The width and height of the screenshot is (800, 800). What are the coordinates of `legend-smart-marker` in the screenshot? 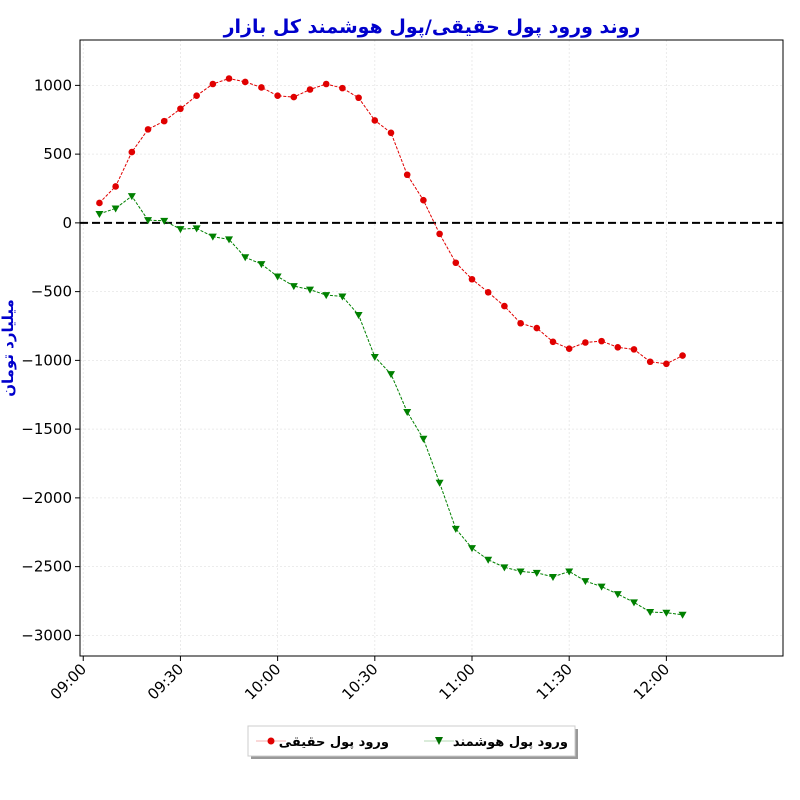 It's located at (439, 741).